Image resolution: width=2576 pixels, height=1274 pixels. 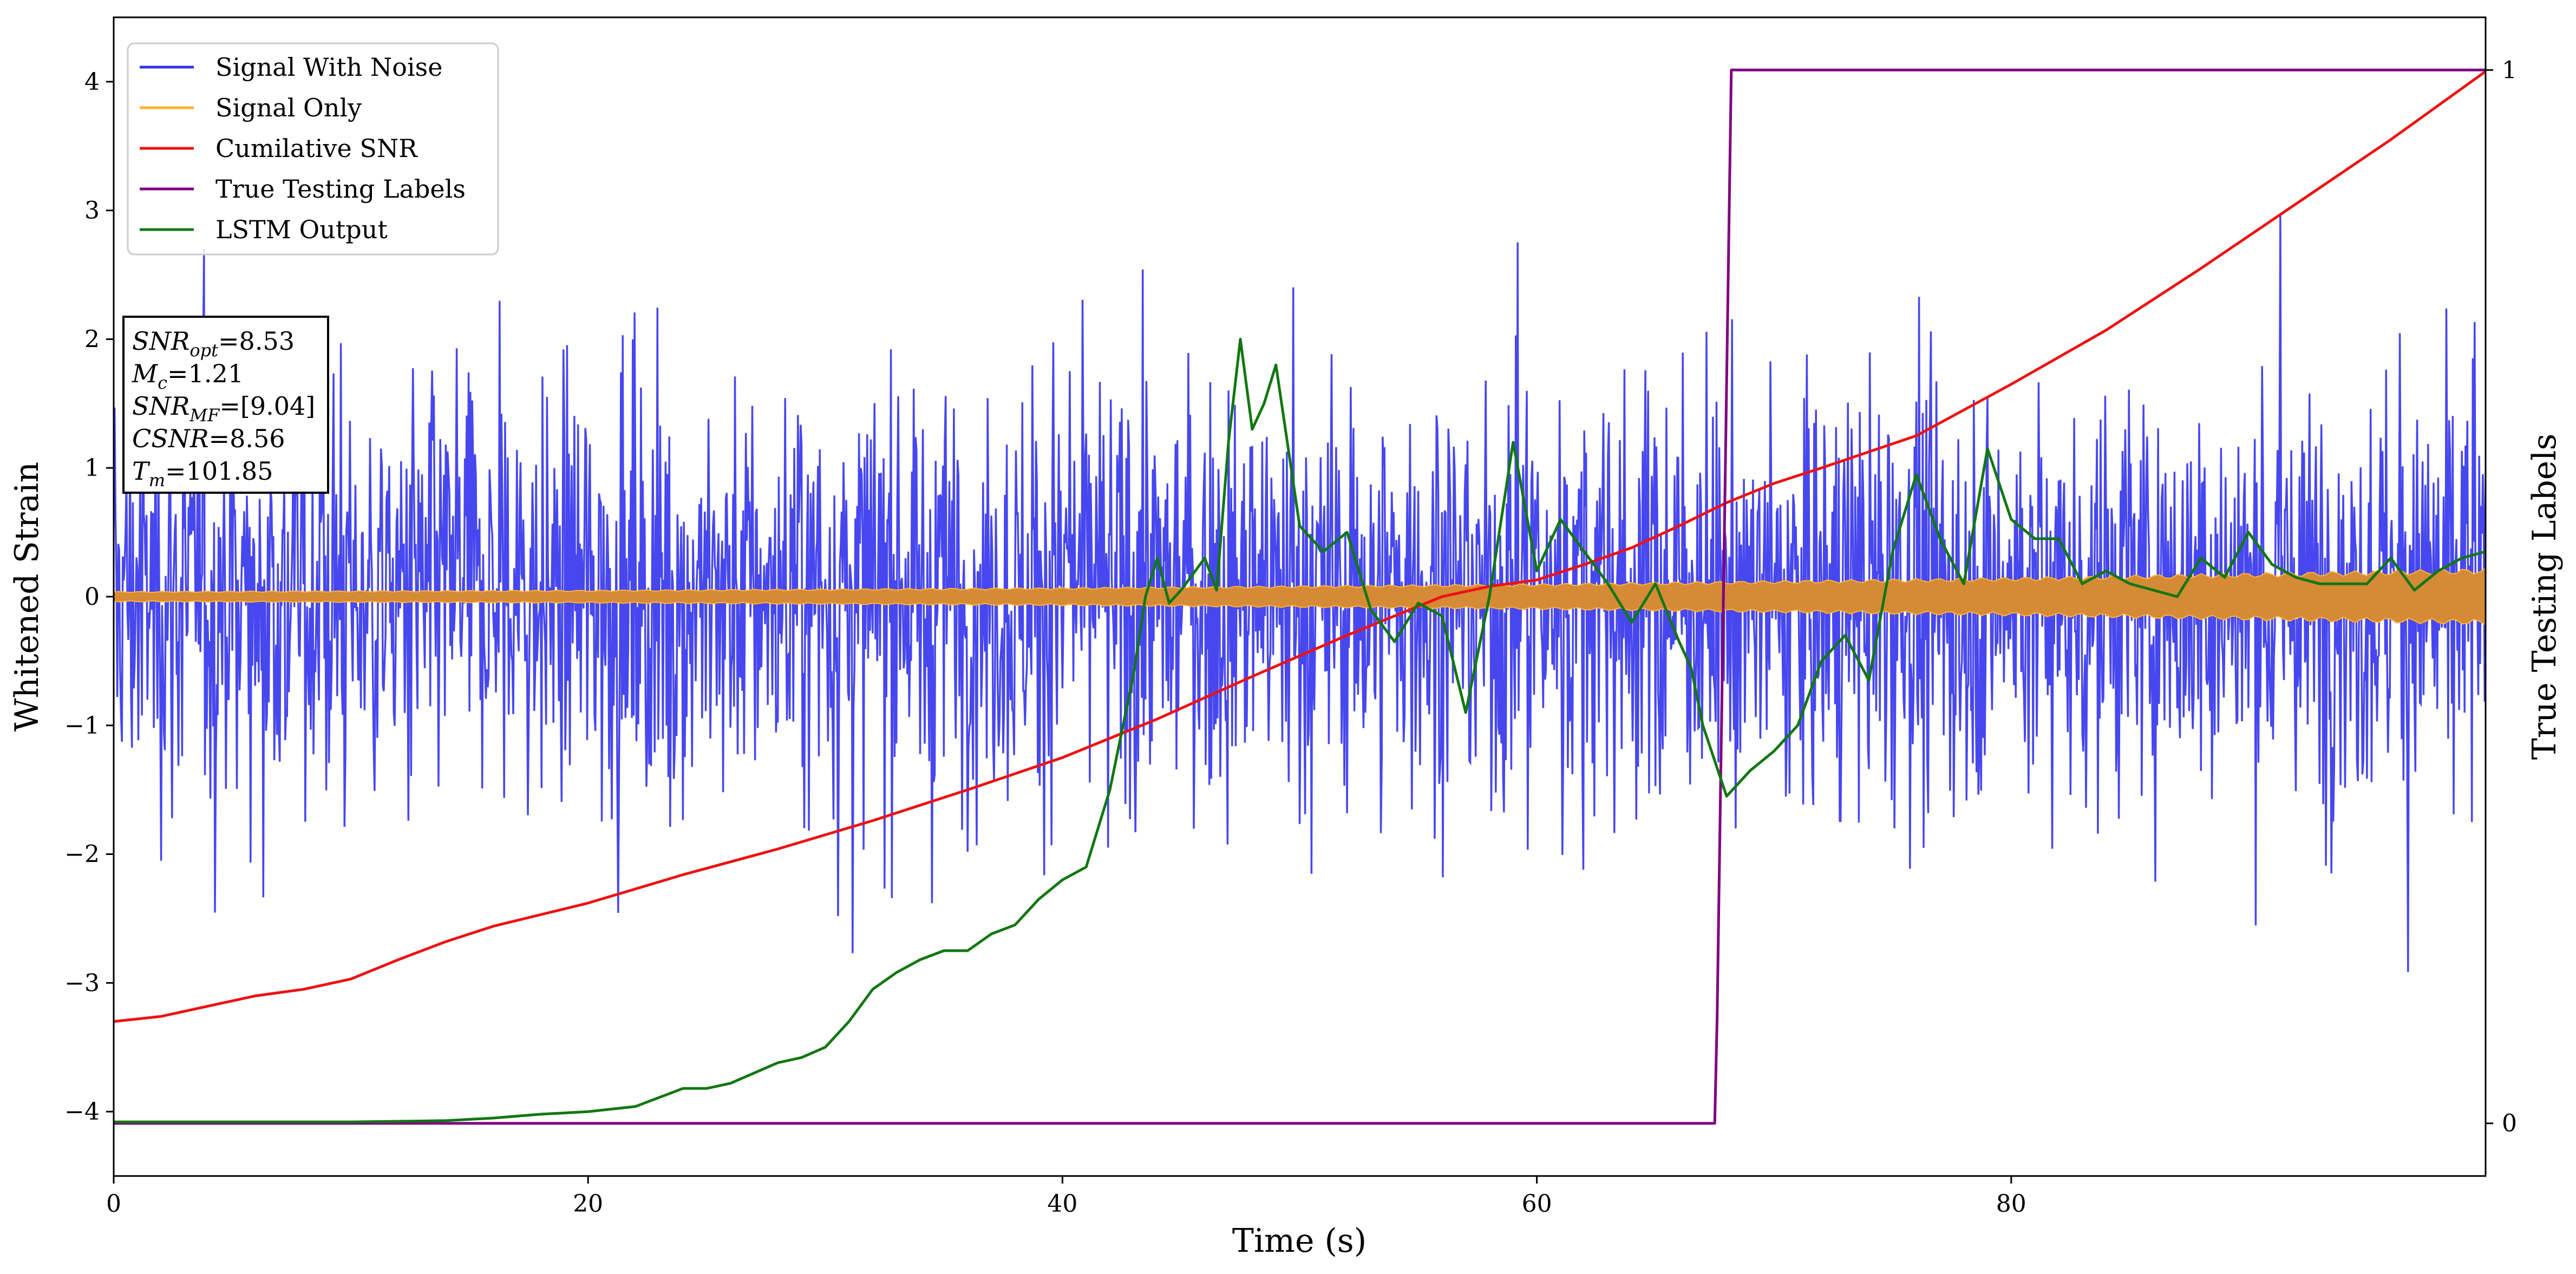 What do you see at coordinates (113, 1204) in the screenshot?
I see `x-tick-label: 0` at bounding box center [113, 1204].